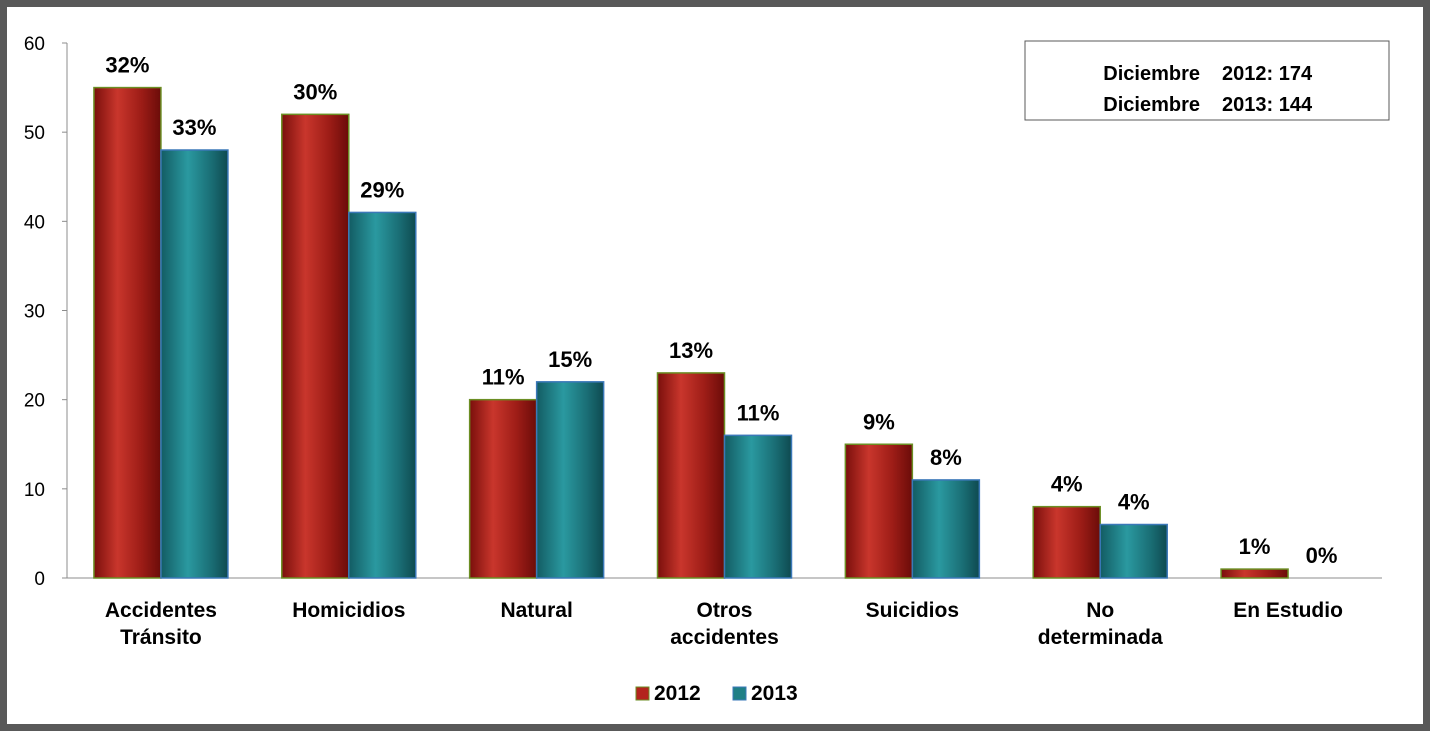 The width and height of the screenshot is (1430, 731). I want to click on y-tick-label: 60, so click(34, 44).